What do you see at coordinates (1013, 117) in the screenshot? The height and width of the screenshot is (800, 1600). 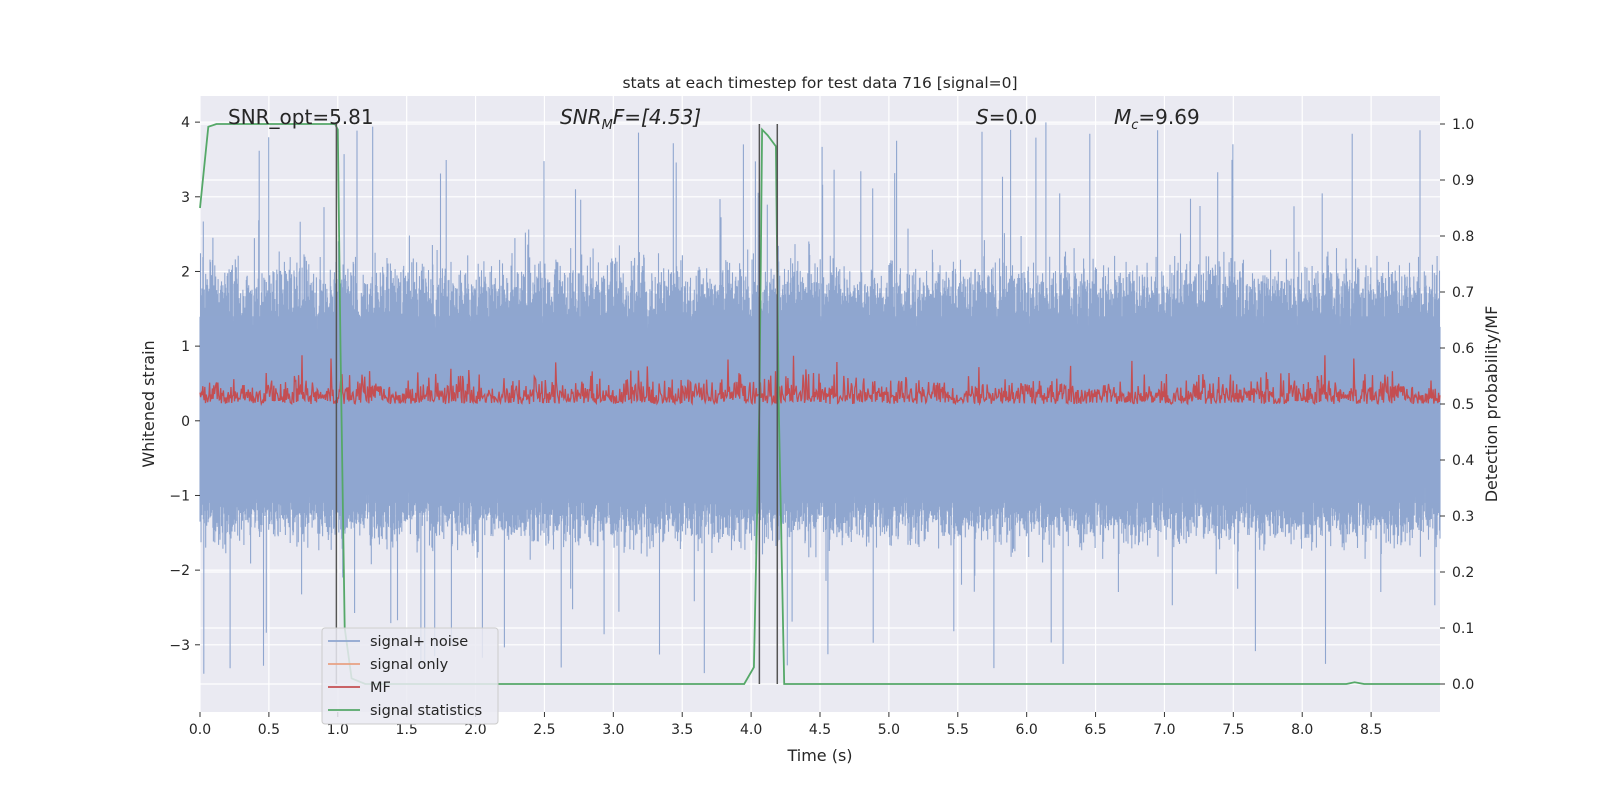 I see `s-tail: =0.0` at bounding box center [1013, 117].